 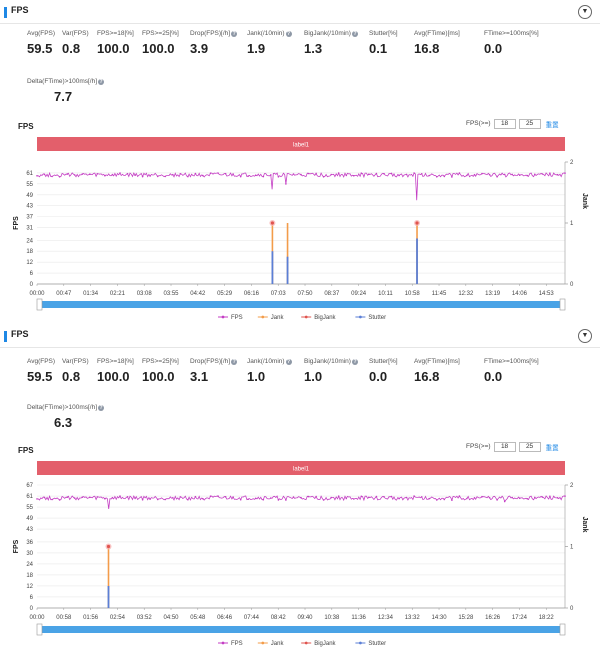 What do you see at coordinates (572, 163) in the screenshot?
I see `y-right-tick-label: 2` at bounding box center [572, 163].